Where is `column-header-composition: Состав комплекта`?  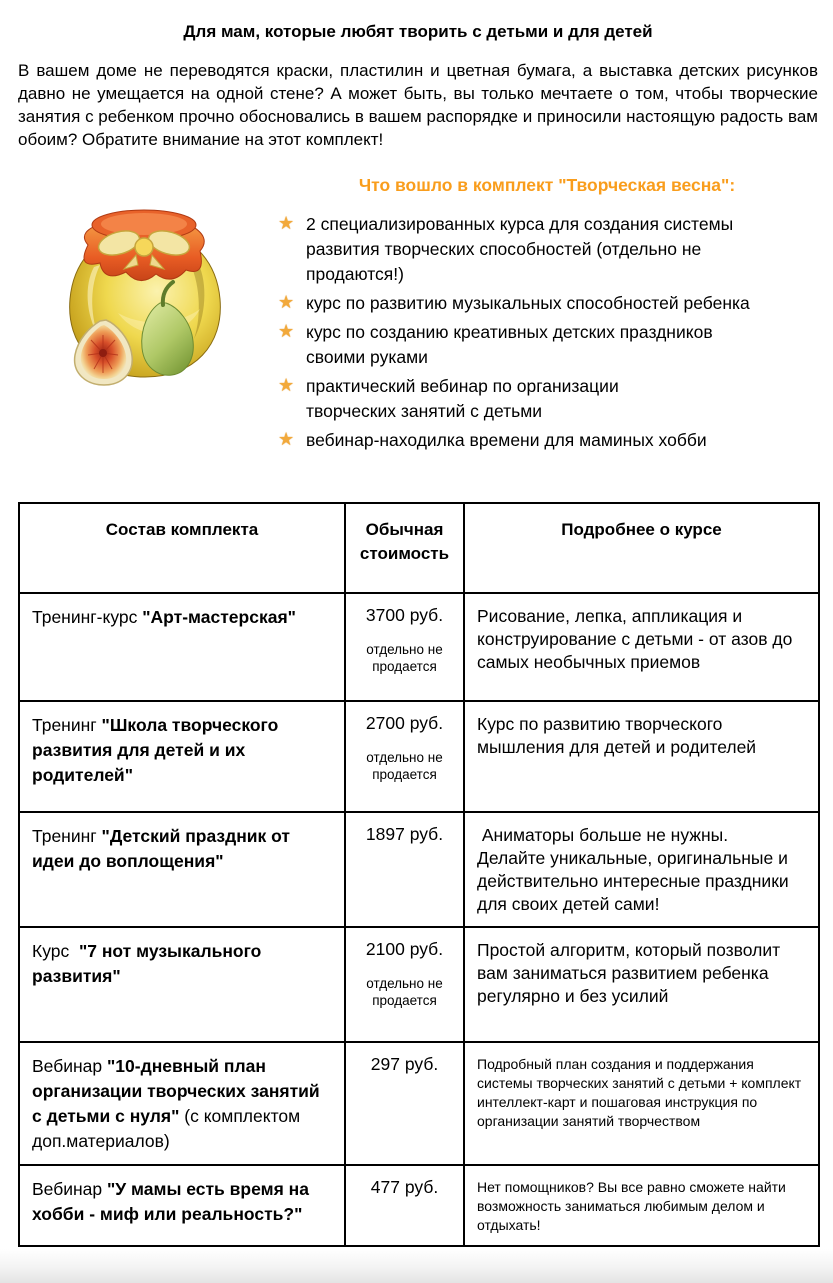 column-header-composition: Состав комплекта is located at coordinates (182, 548).